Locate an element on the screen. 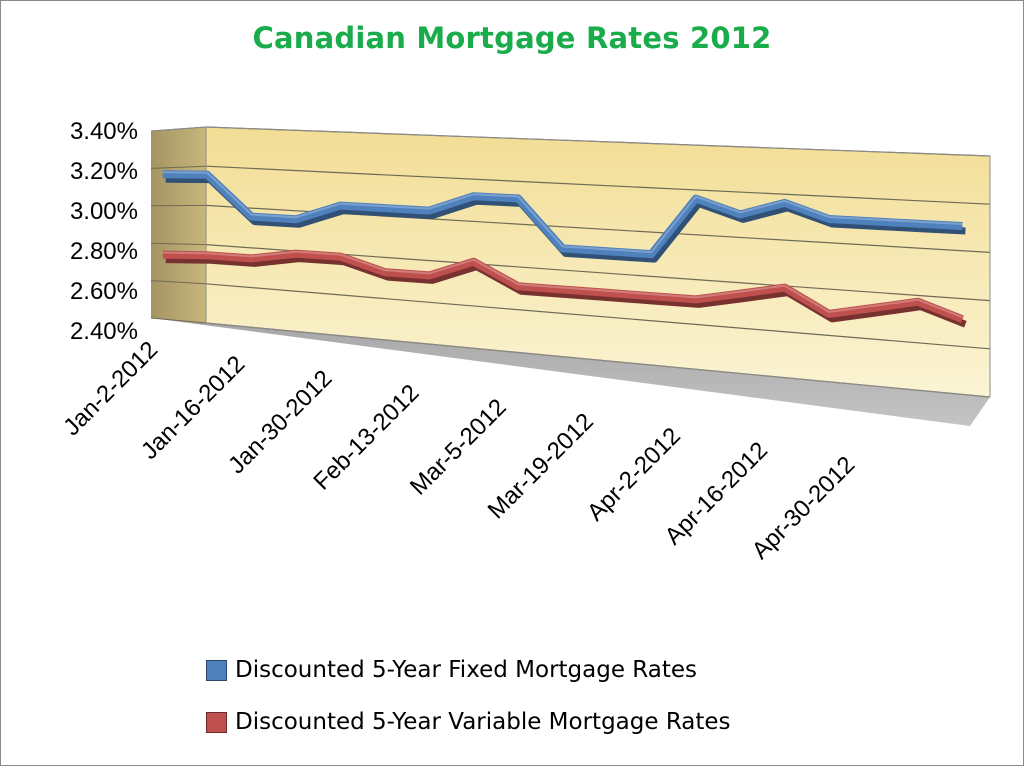 The image size is (1024, 767). legend-item-fixed: Discounted 5-Year Fixed Mortgage Rates is located at coordinates (468, 670).